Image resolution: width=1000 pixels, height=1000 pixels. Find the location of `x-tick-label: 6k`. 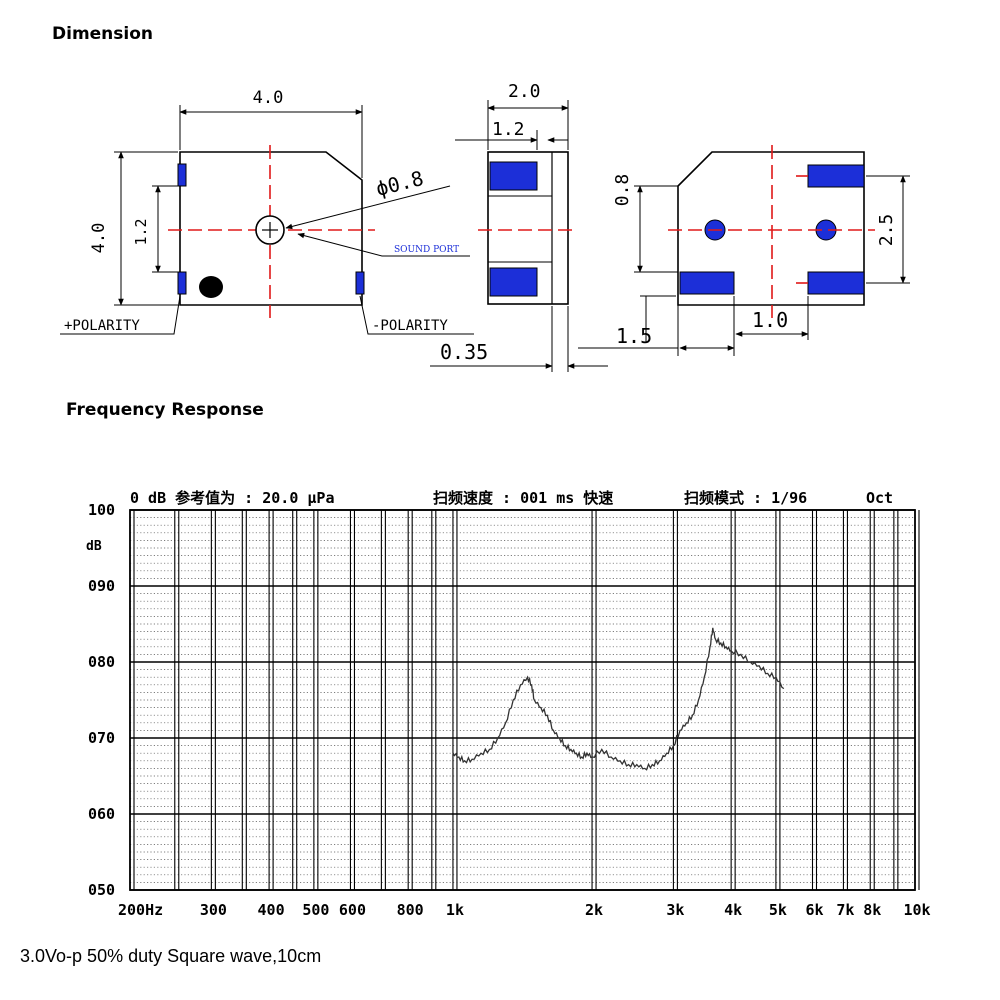

x-tick-label: 6k is located at coordinates (814, 910).